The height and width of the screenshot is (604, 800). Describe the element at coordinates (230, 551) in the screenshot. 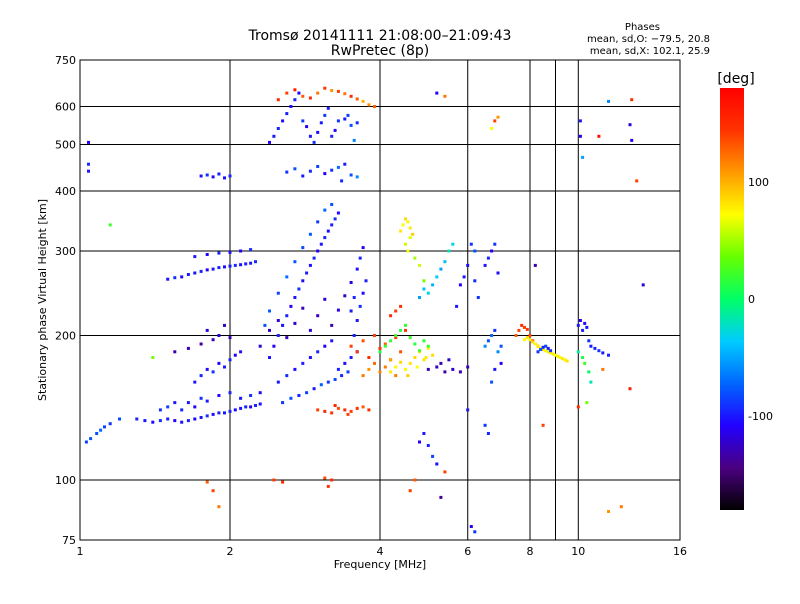

I see `x-tick-label: 2` at that location.